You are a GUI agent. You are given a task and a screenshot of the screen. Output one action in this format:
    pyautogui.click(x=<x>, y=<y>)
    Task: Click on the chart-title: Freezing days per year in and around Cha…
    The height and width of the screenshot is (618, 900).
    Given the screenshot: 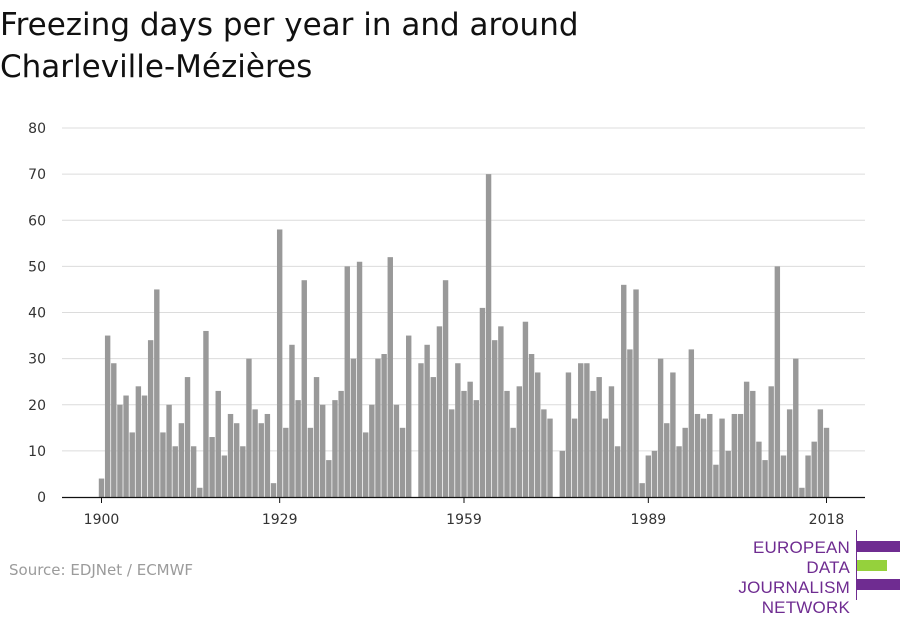 What is the action you would take?
    pyautogui.click(x=400, y=46)
    